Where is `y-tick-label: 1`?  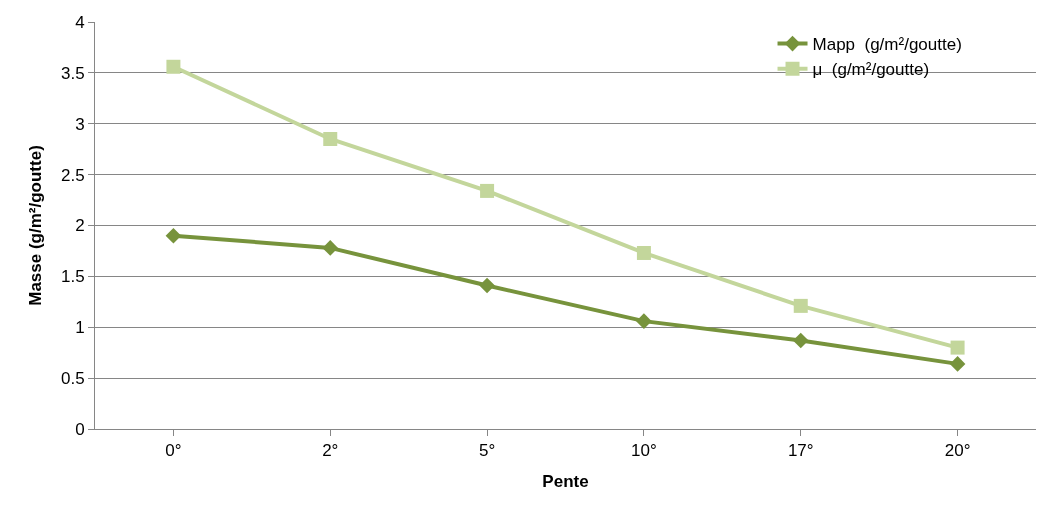
y-tick-label: 1 is located at coordinates (80, 328).